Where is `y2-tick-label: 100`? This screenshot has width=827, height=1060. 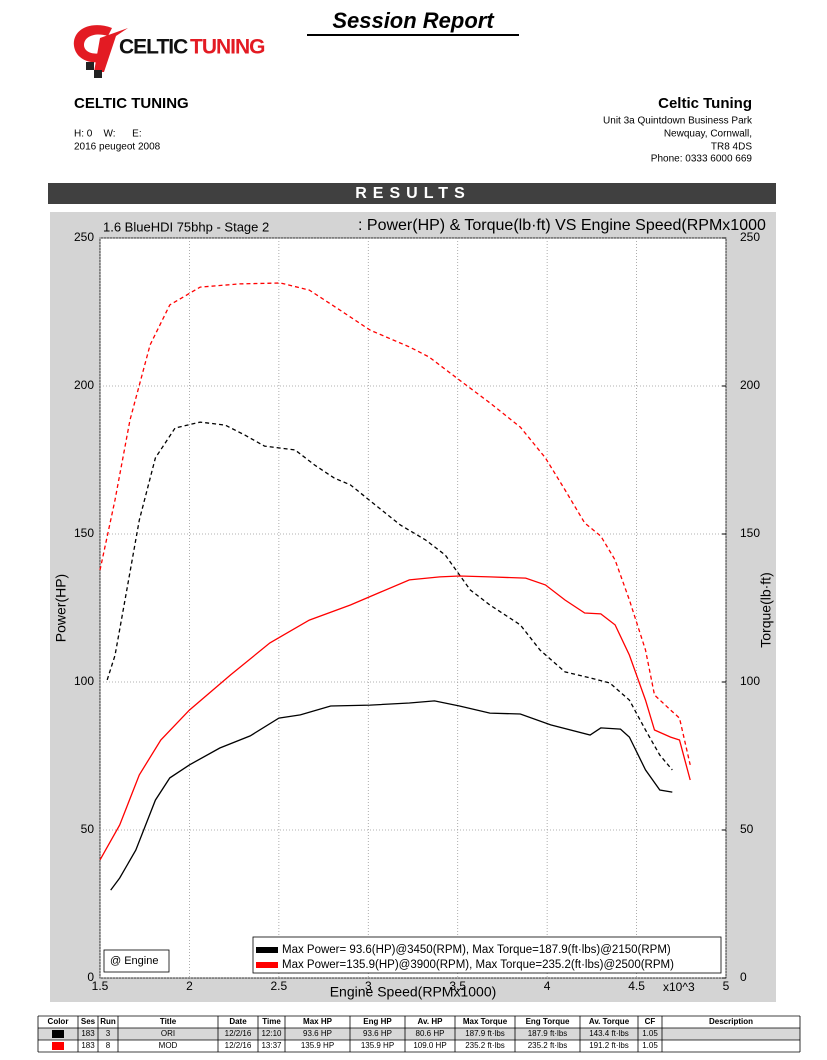
y2-tick-label: 100 is located at coordinates (750, 681).